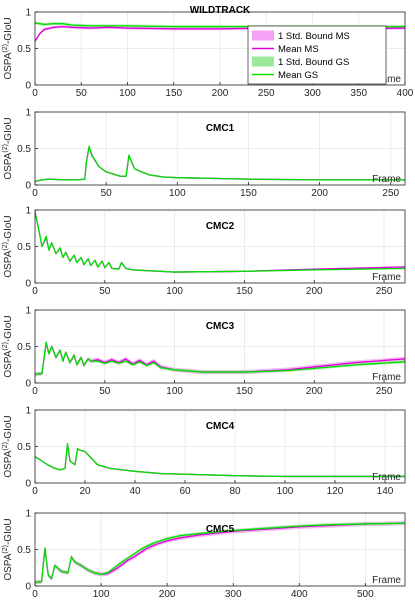 This screenshot has width=415, height=605. What do you see at coordinates (220, 326) in the screenshot?
I see `chart-title: CMC3` at bounding box center [220, 326].